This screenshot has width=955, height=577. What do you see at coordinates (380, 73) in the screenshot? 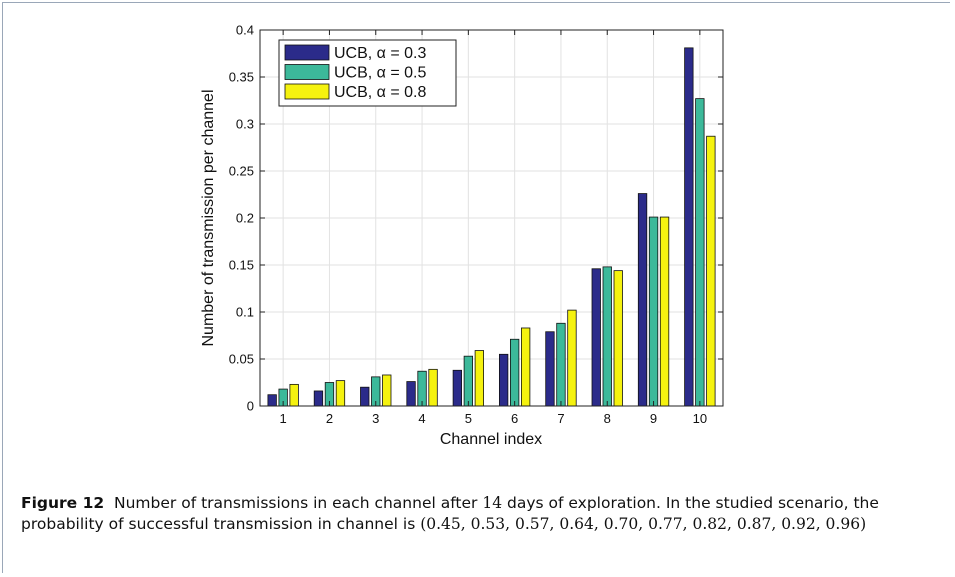
I see `legend-entry: UCB, α = 0.5` at bounding box center [380, 73].